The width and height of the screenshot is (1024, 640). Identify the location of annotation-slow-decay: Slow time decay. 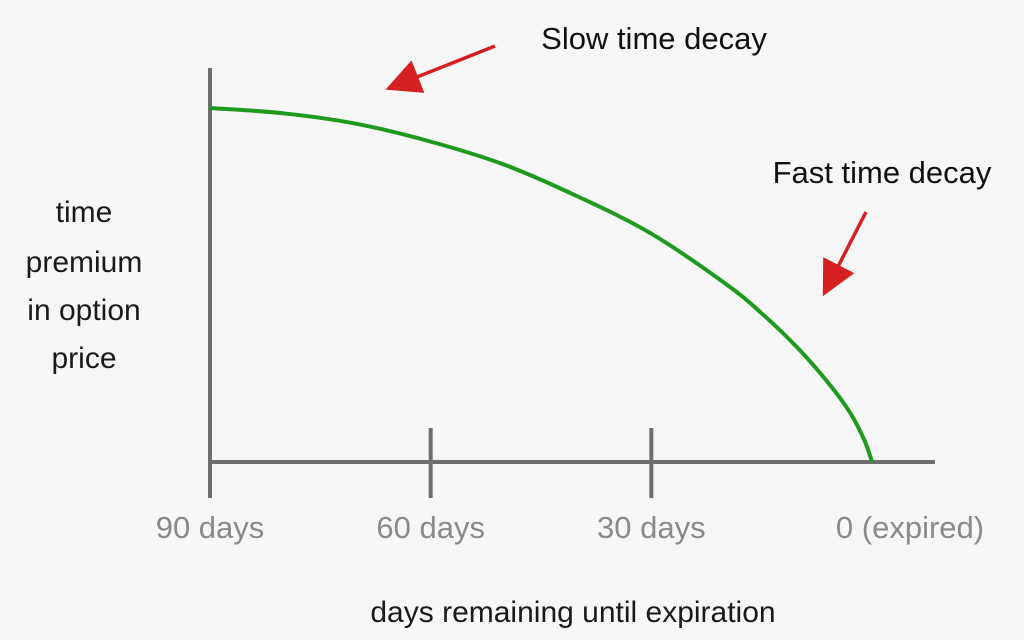
(654, 38).